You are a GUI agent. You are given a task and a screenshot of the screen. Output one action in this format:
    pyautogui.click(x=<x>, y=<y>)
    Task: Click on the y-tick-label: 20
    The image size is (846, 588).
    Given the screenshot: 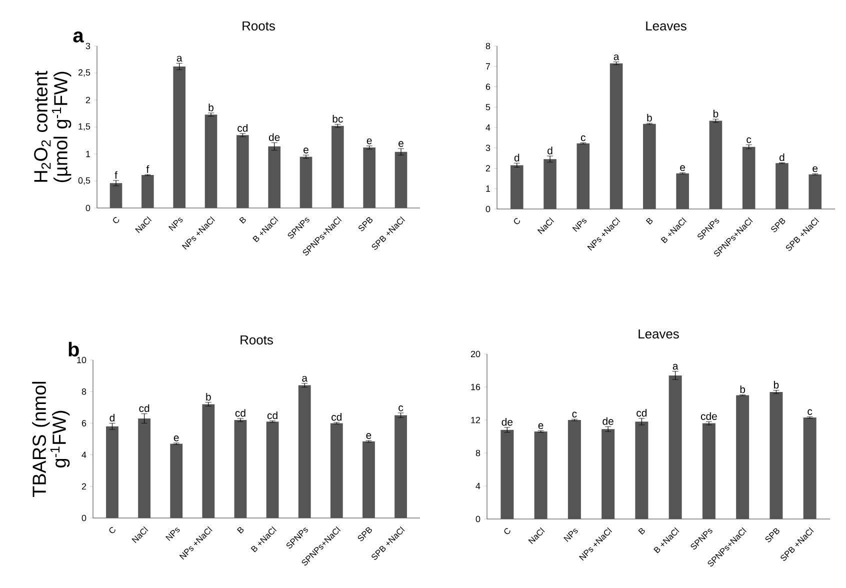 What is the action you would take?
    pyautogui.click(x=475, y=354)
    